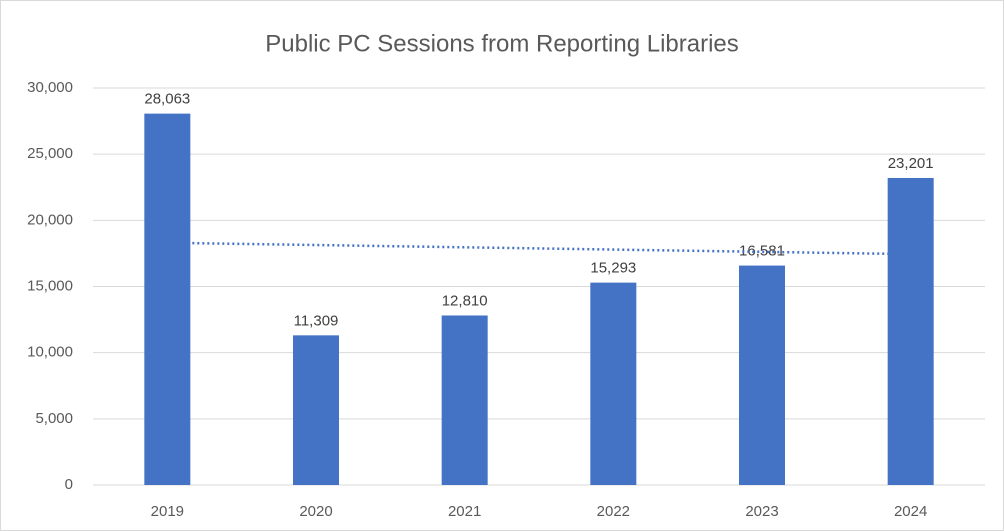 The width and height of the screenshot is (1004, 531). Describe the element at coordinates (167, 511) in the screenshot. I see `x-tick-label: 2019` at that location.